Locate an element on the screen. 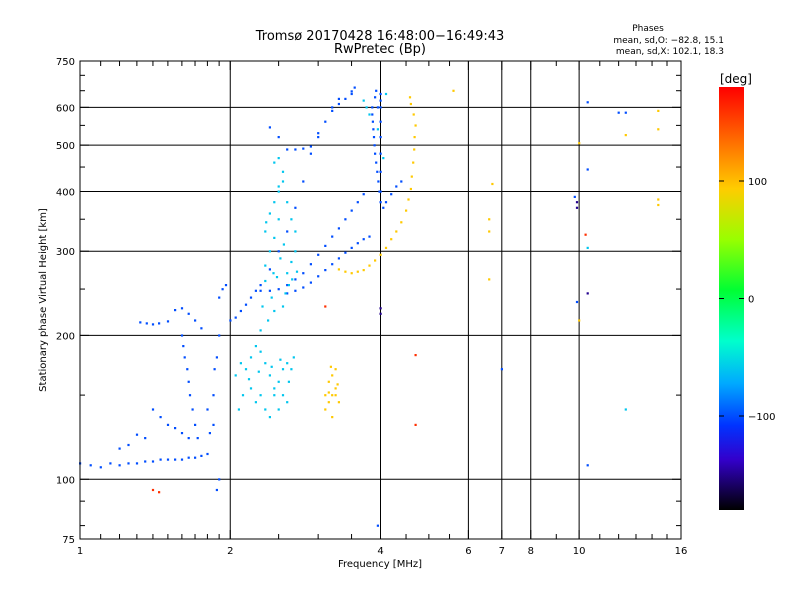 Image resolution: width=800 pixels, height=600 pixels. stats-line-o: mean, sd,O: −82.8, 15.1 is located at coordinates (668, 41).